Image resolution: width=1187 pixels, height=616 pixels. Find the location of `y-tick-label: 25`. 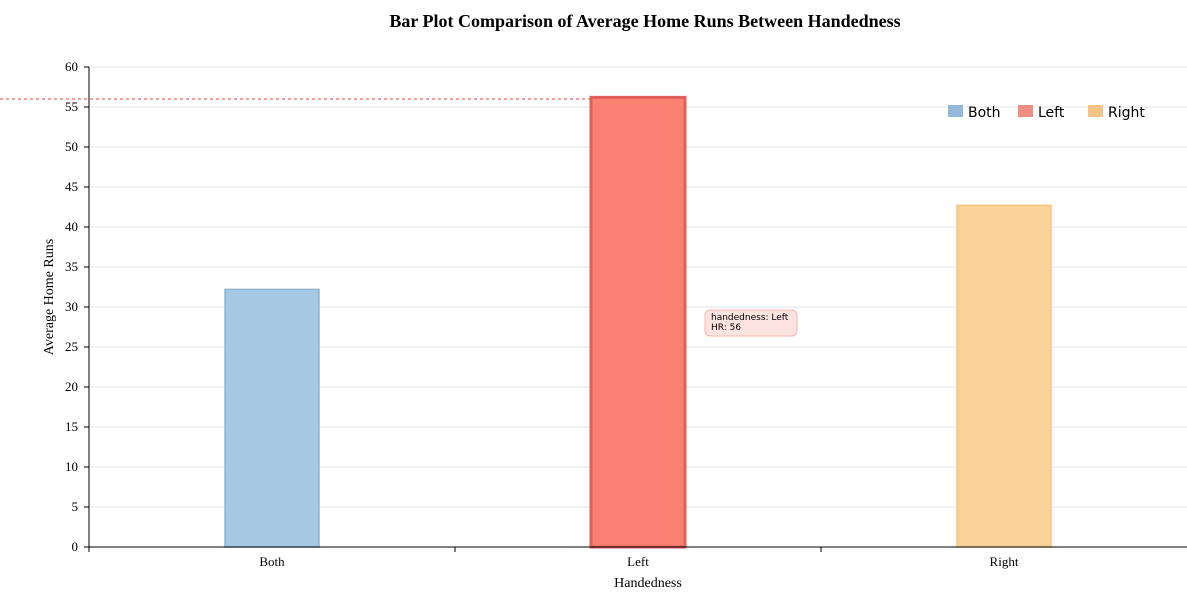

y-tick-label: 25 is located at coordinates (71, 346).